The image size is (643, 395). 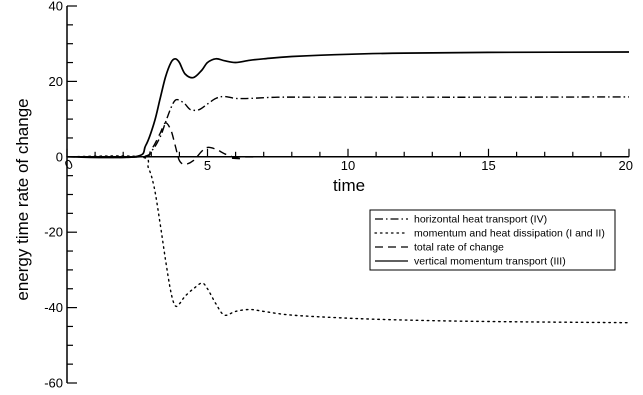 I want to click on x-tick-label: 5, so click(x=207, y=165).